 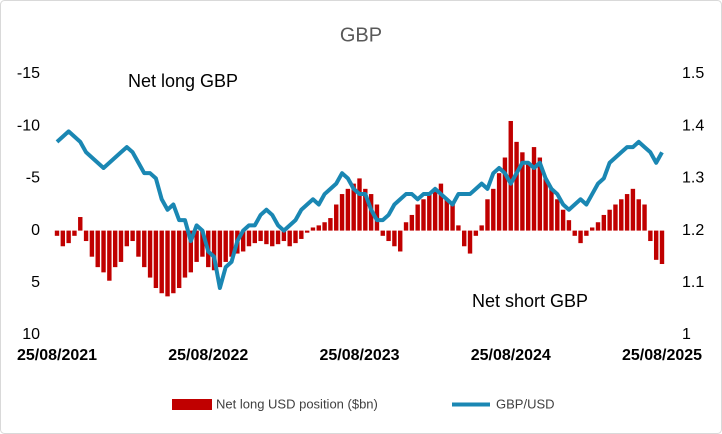 What do you see at coordinates (686, 334) in the screenshot?
I see `y2-tick-label: 1` at bounding box center [686, 334].